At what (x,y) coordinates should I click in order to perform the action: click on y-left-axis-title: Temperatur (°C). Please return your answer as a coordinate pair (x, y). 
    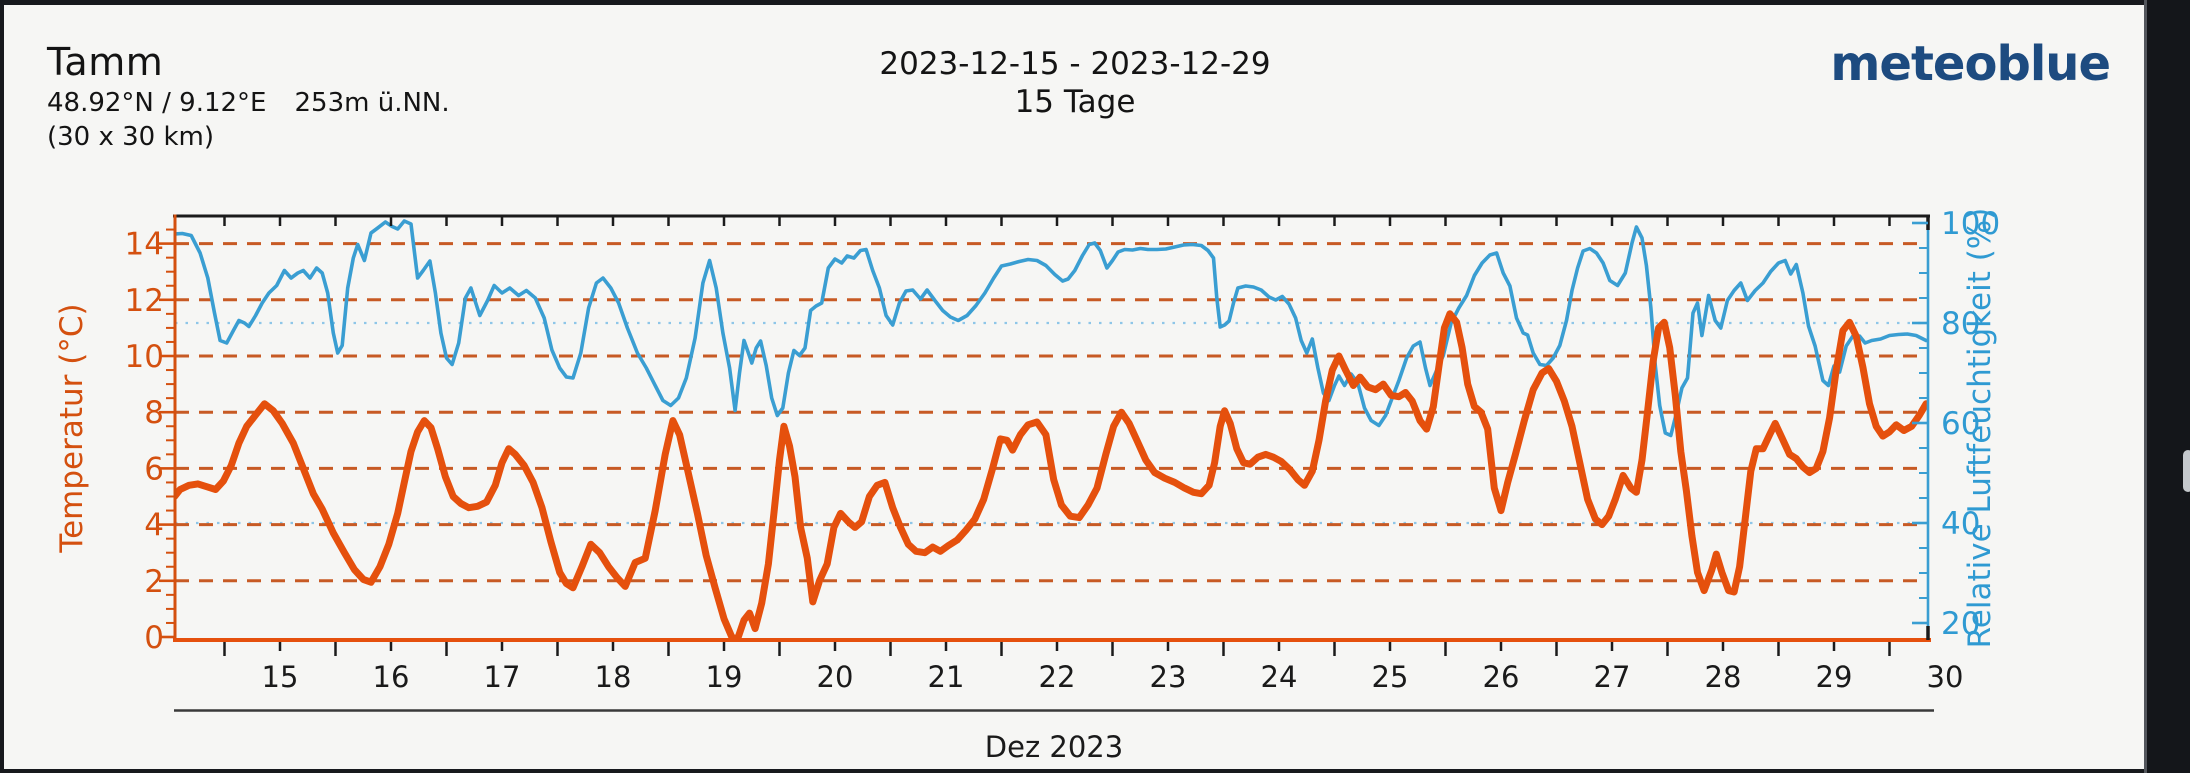
    Looking at the image, I should click on (72, 428).